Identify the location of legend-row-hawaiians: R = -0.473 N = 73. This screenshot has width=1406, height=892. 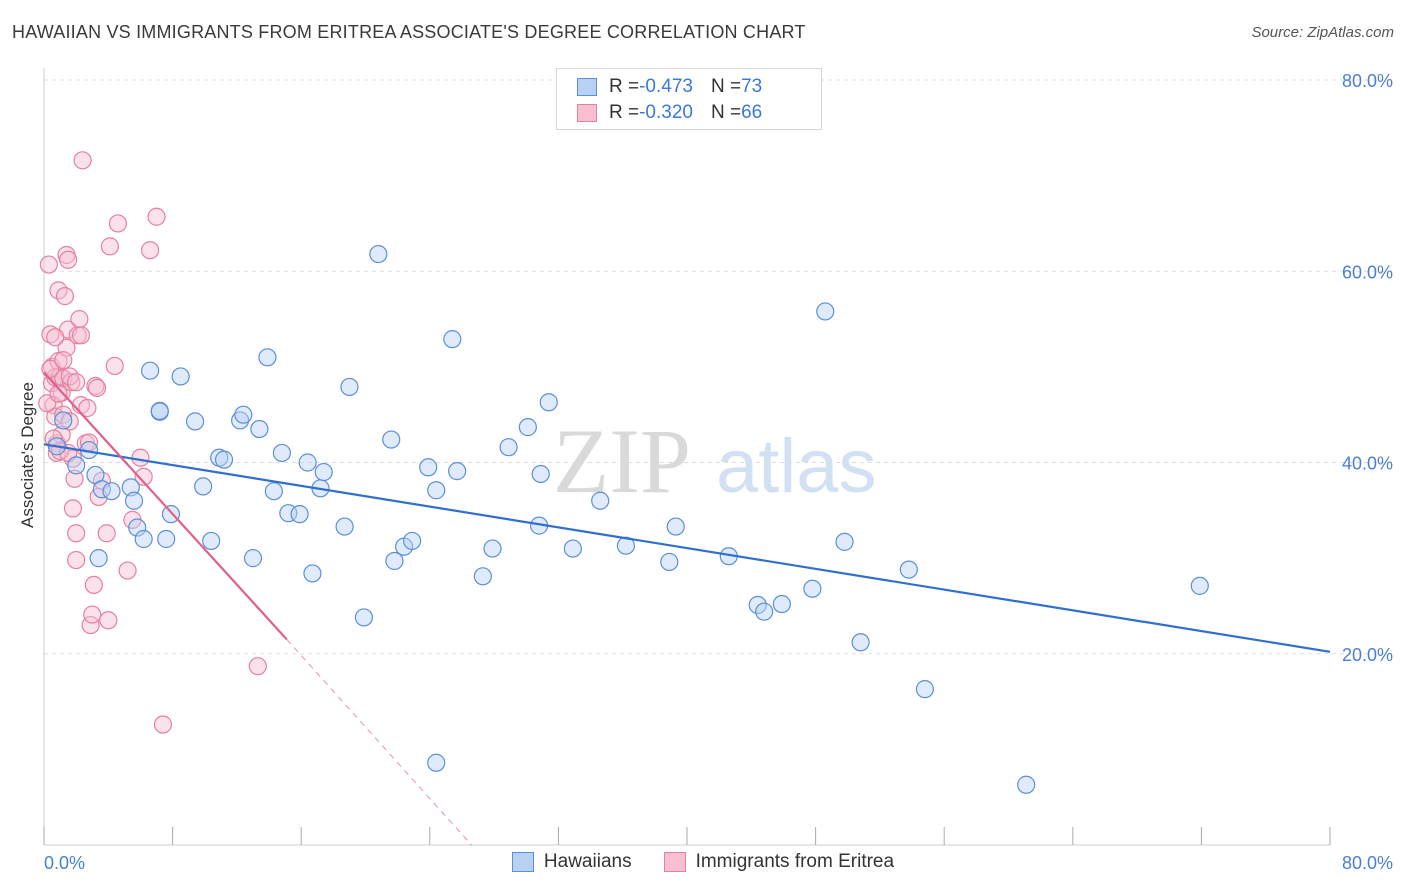
(659, 87).